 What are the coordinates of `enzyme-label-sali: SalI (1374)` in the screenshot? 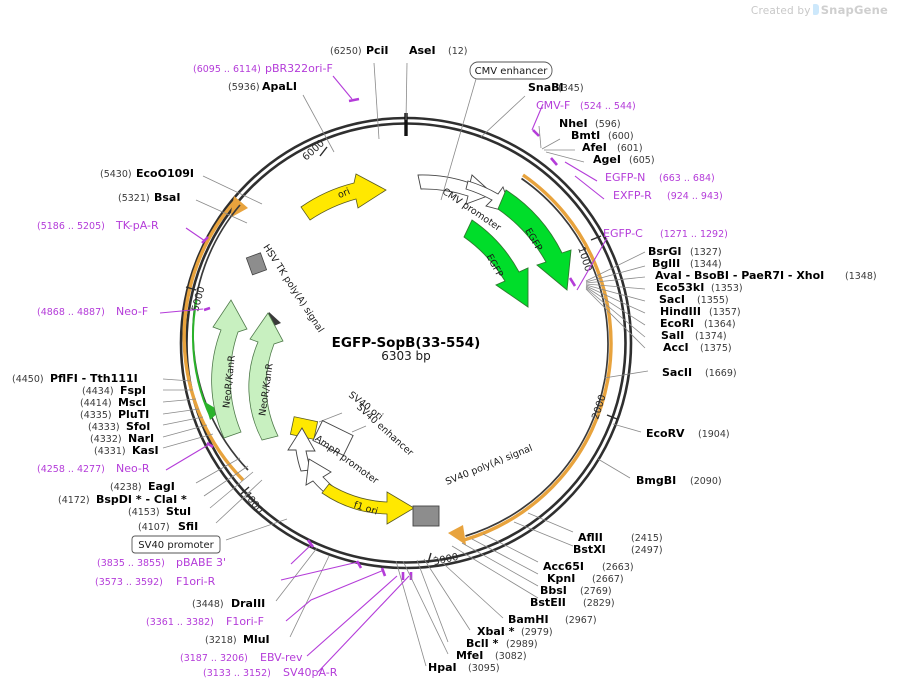 It's located at (694, 335).